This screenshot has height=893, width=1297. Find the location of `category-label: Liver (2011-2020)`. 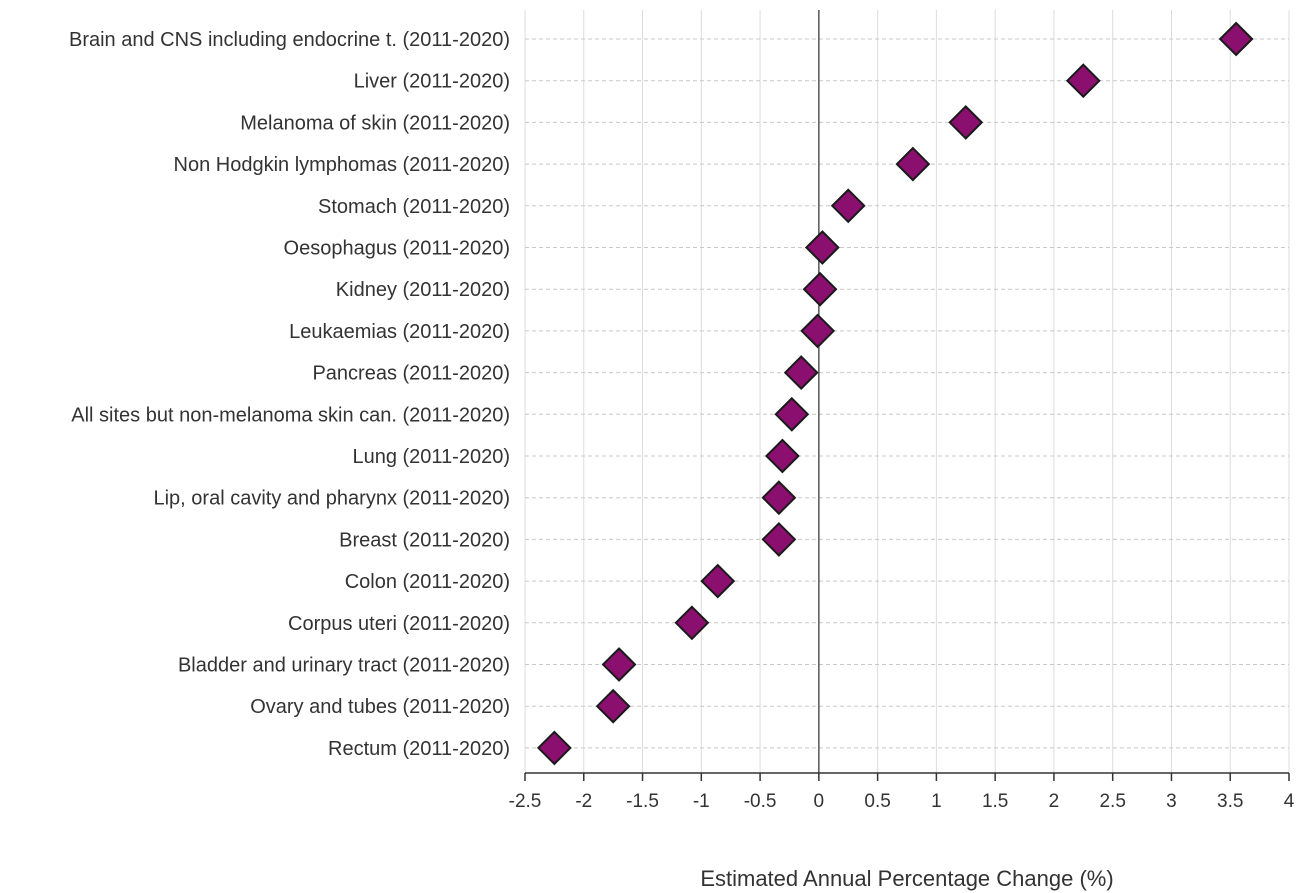

category-label: Liver (2011-2020) is located at coordinates (432, 82).